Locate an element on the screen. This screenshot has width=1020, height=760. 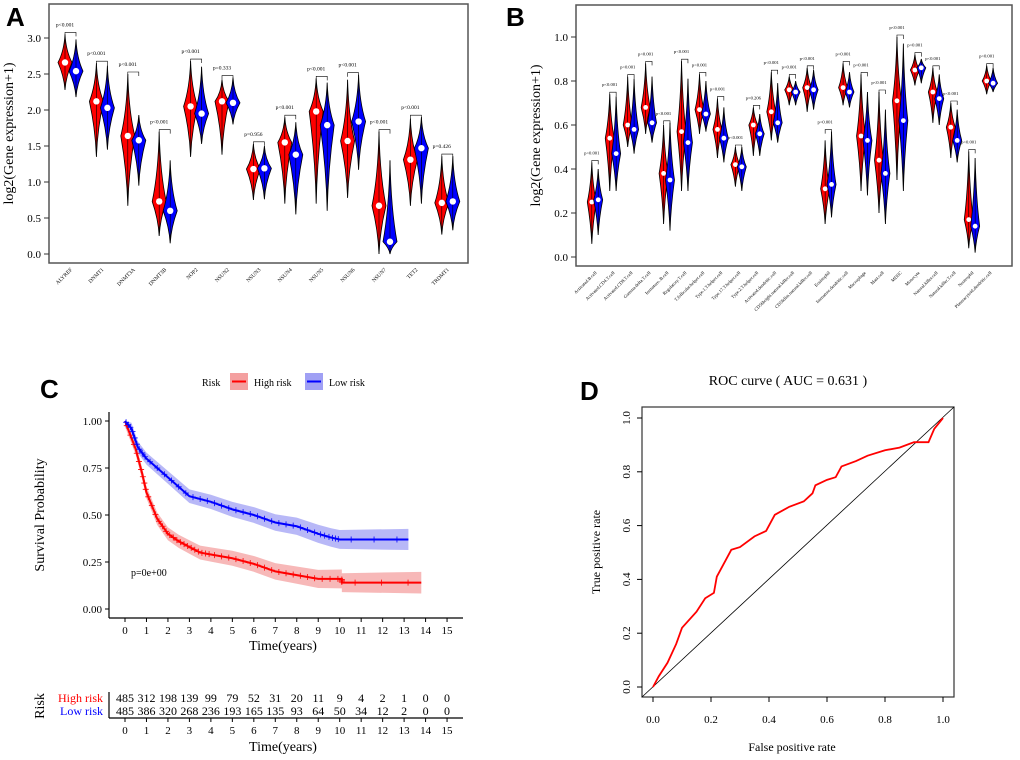
x-category-label: MDSC is located at coordinates (896, 276).